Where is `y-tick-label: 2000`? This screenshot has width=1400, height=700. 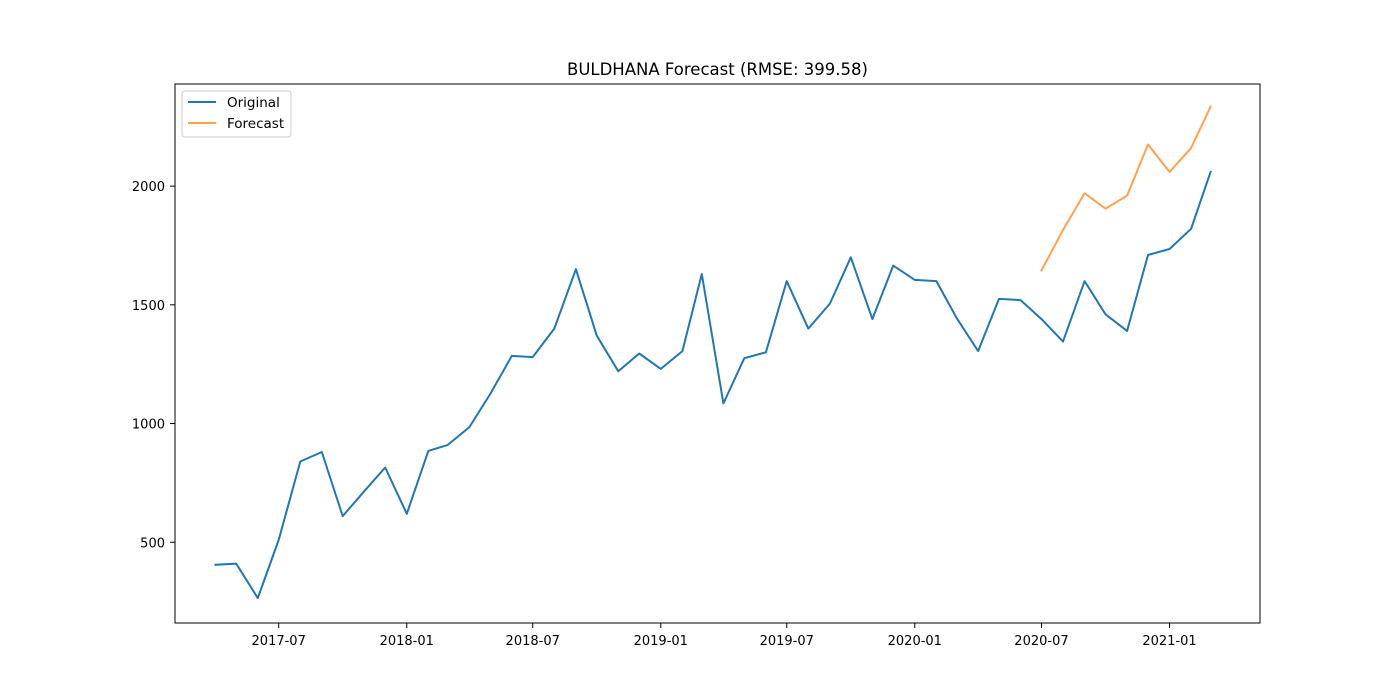 y-tick-label: 2000 is located at coordinates (148, 187).